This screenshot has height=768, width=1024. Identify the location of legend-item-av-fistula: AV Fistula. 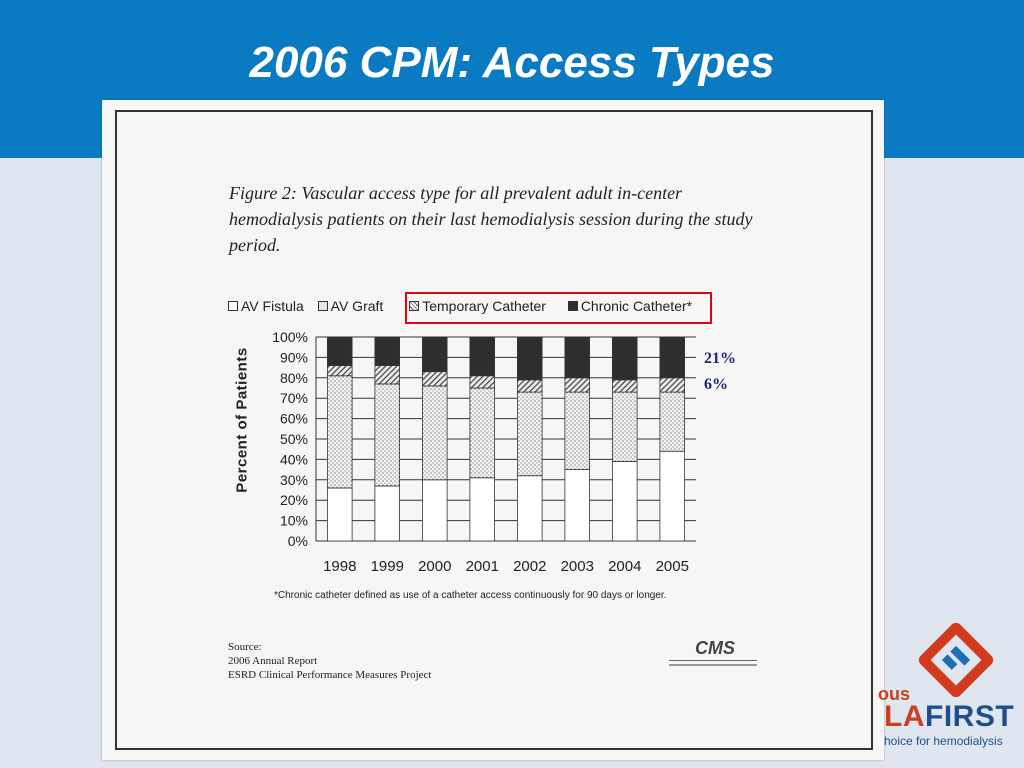
(266, 306).